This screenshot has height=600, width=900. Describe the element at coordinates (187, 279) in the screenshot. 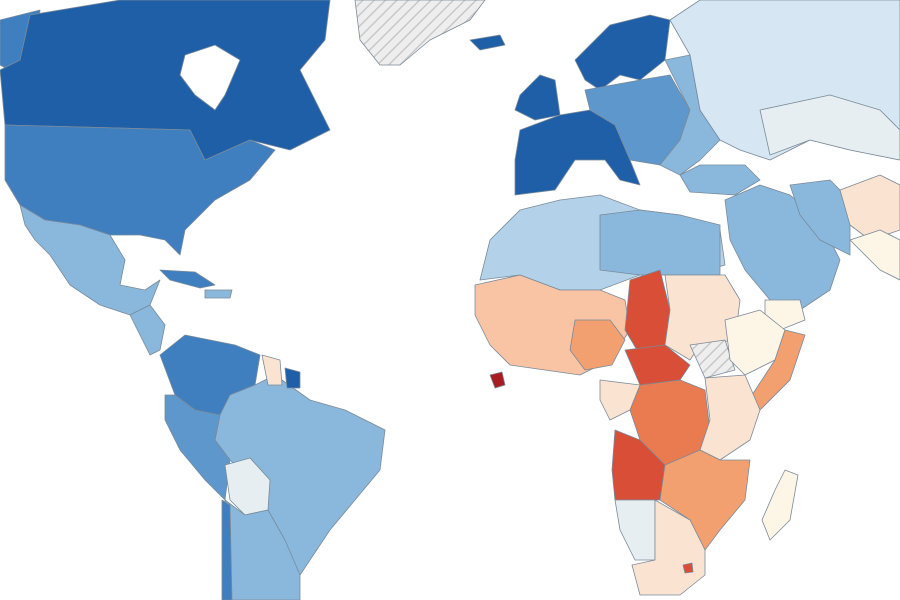

I see `cuba` at that location.